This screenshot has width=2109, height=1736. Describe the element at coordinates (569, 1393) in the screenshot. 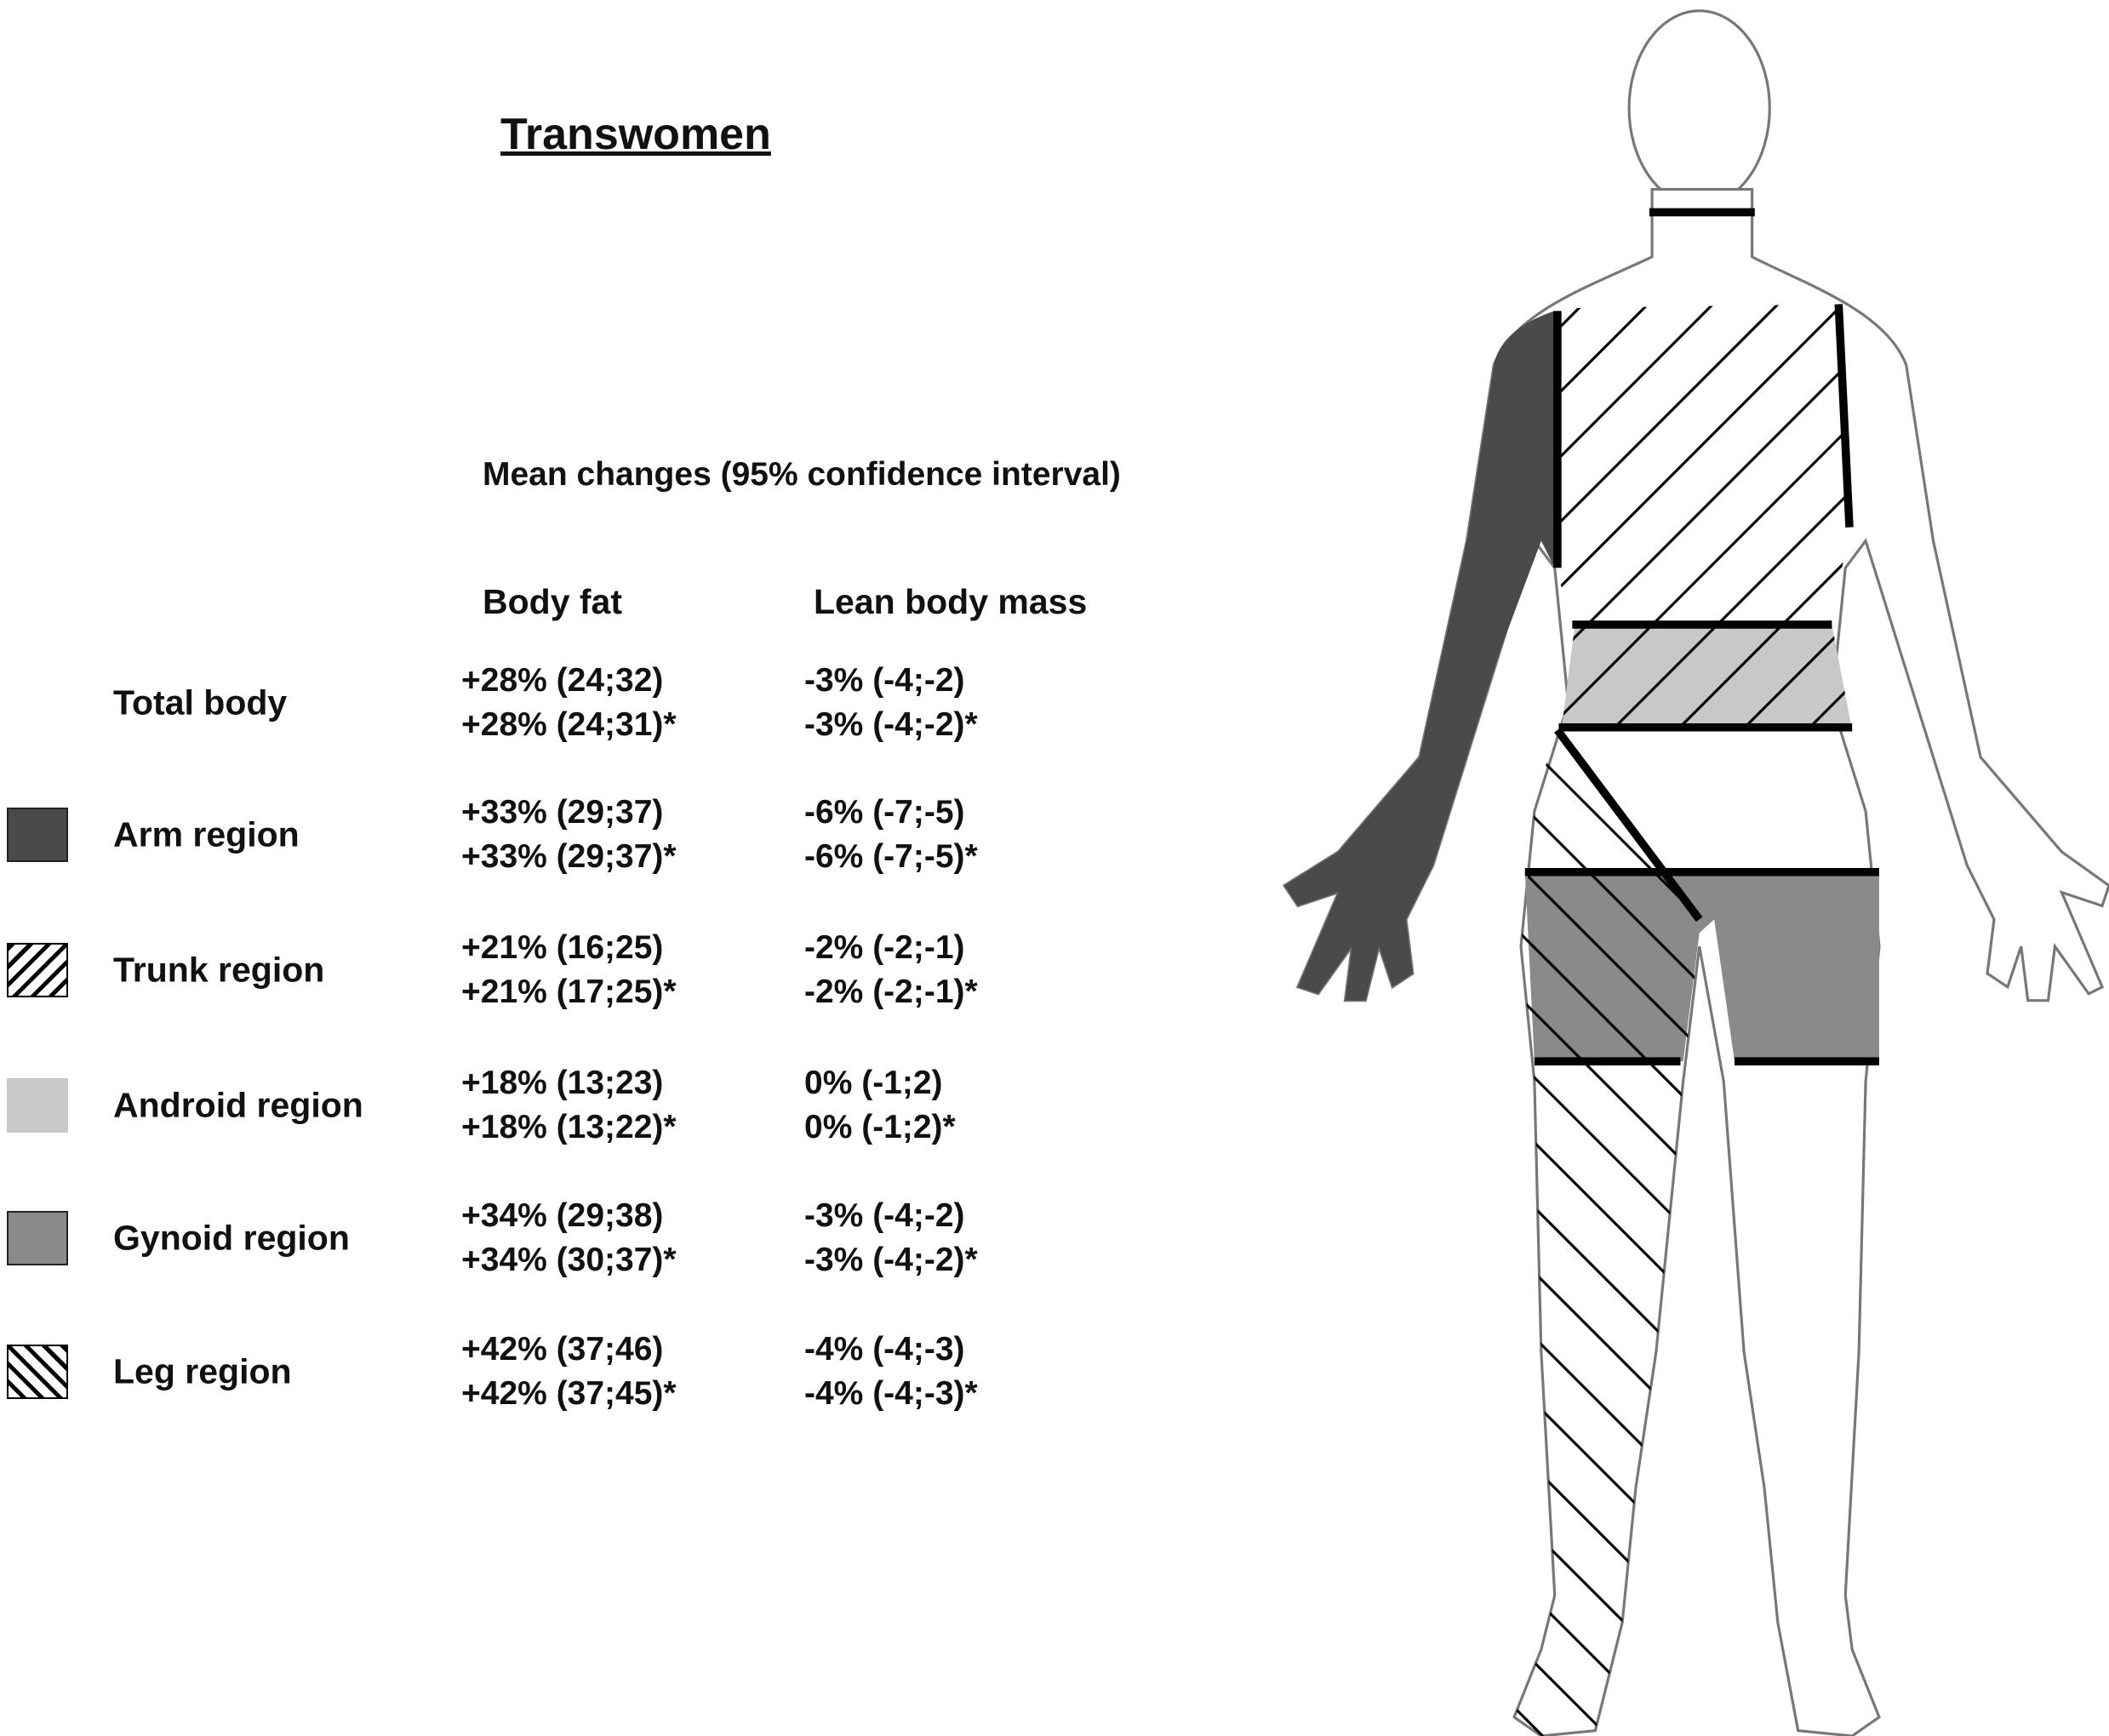

I see `body-fat-value-adjusted: +42% (37;45)*` at that location.